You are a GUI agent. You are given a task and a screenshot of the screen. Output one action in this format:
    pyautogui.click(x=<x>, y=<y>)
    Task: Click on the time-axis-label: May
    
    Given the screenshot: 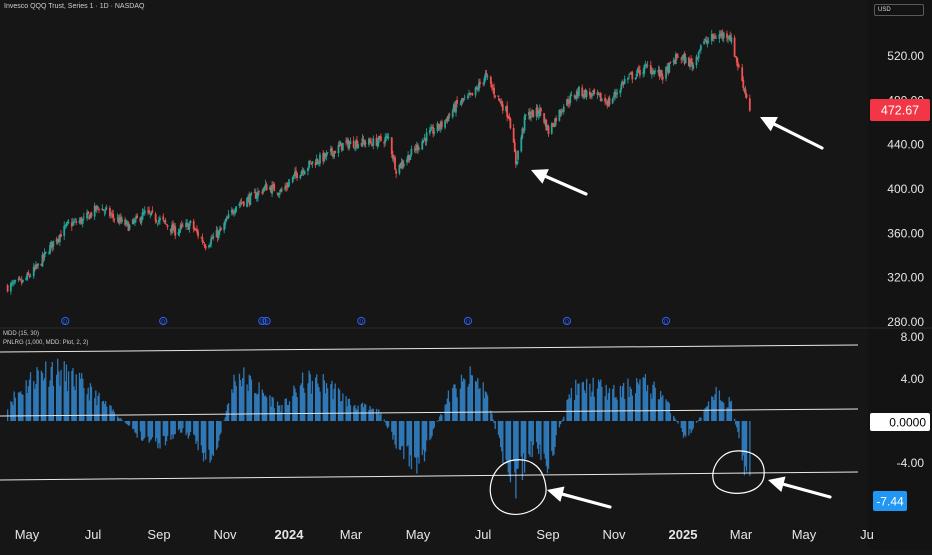 What is the action you would take?
    pyautogui.click(x=418, y=534)
    